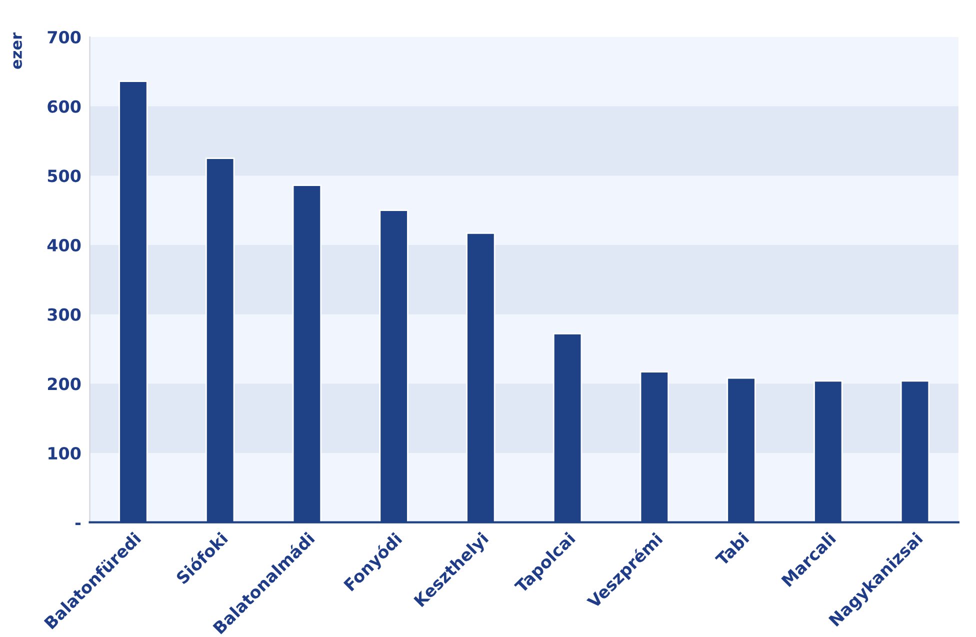 The height and width of the screenshot is (637, 976). What do you see at coordinates (64, 245) in the screenshot?
I see `y-tick-label: 400` at bounding box center [64, 245].